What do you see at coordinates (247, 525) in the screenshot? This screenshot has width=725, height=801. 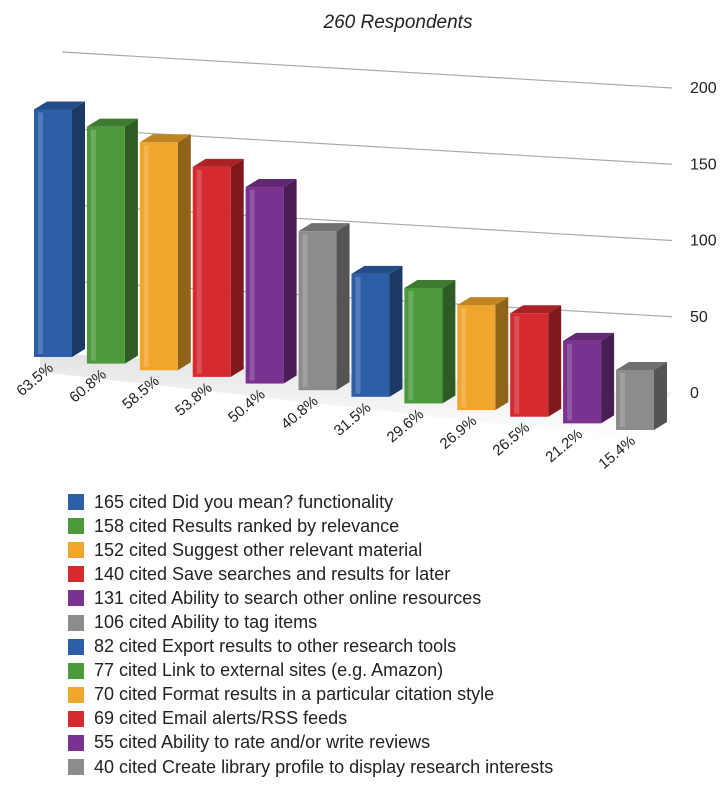 I see `legend-label: 158 cited Results ranked by relevance` at bounding box center [247, 525].